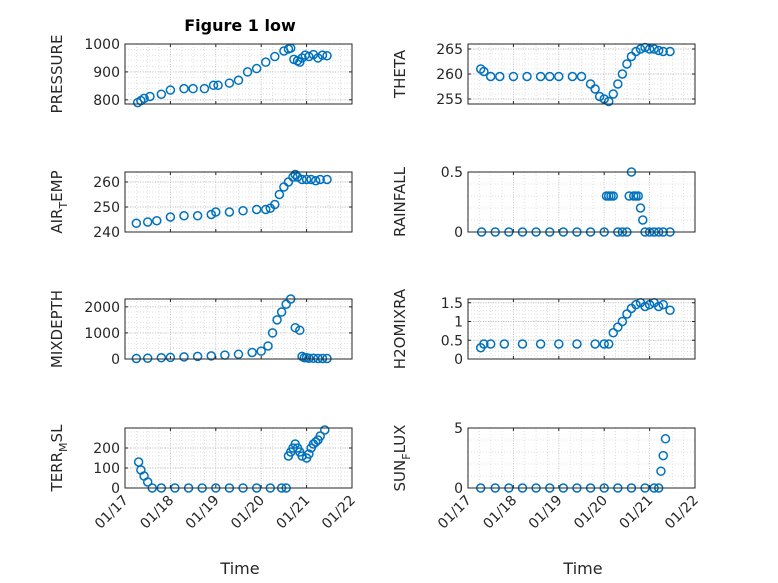  Describe the element at coordinates (452, 341) in the screenshot. I see `y-tick-label: 0.5` at that location.